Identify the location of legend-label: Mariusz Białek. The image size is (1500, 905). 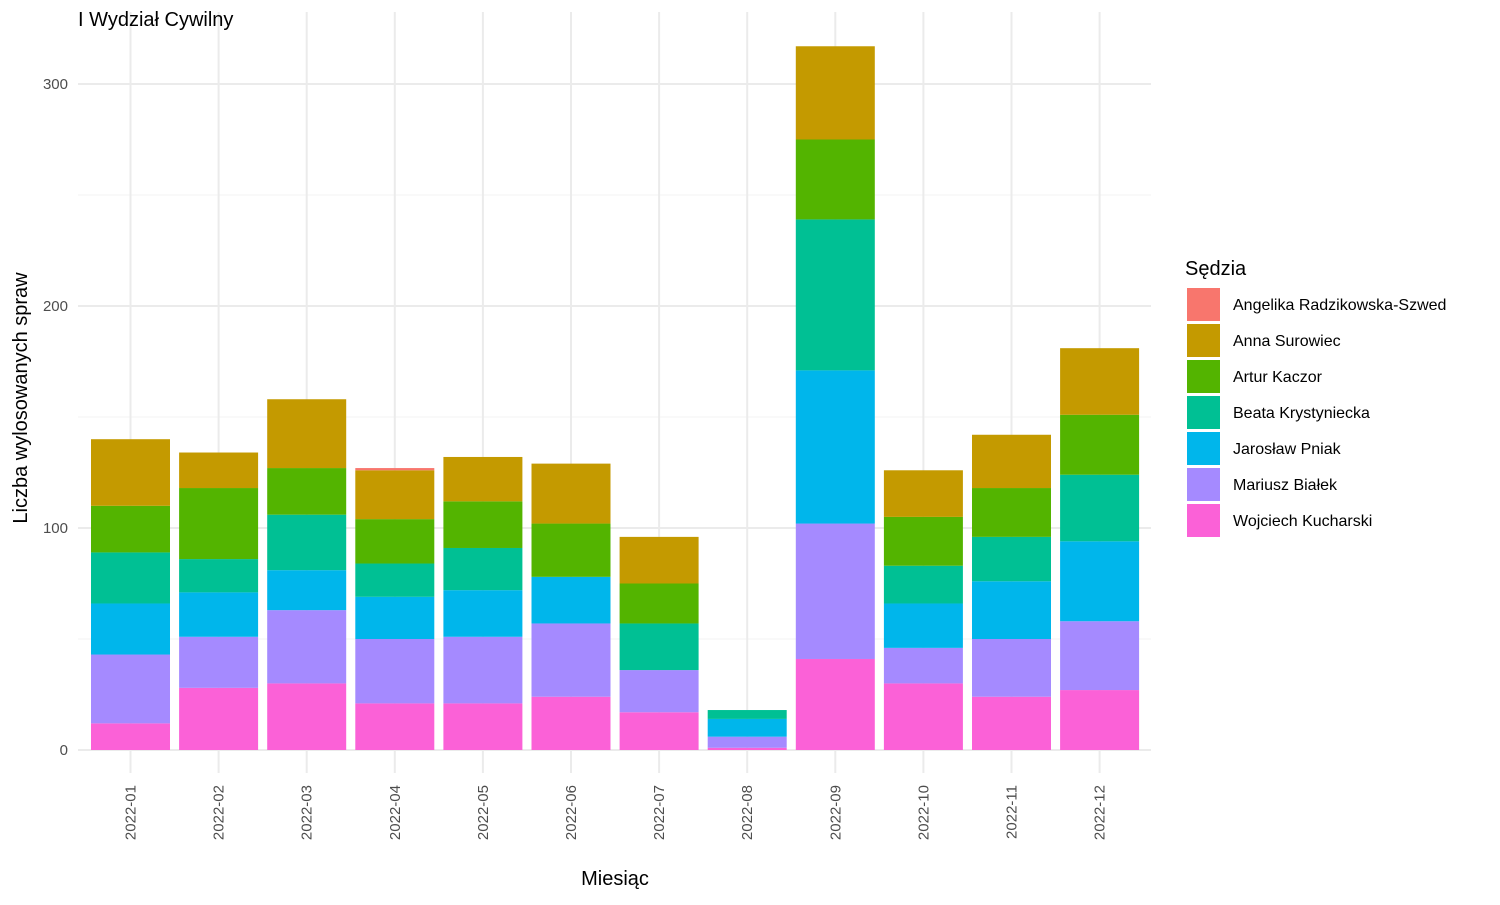
(1285, 485).